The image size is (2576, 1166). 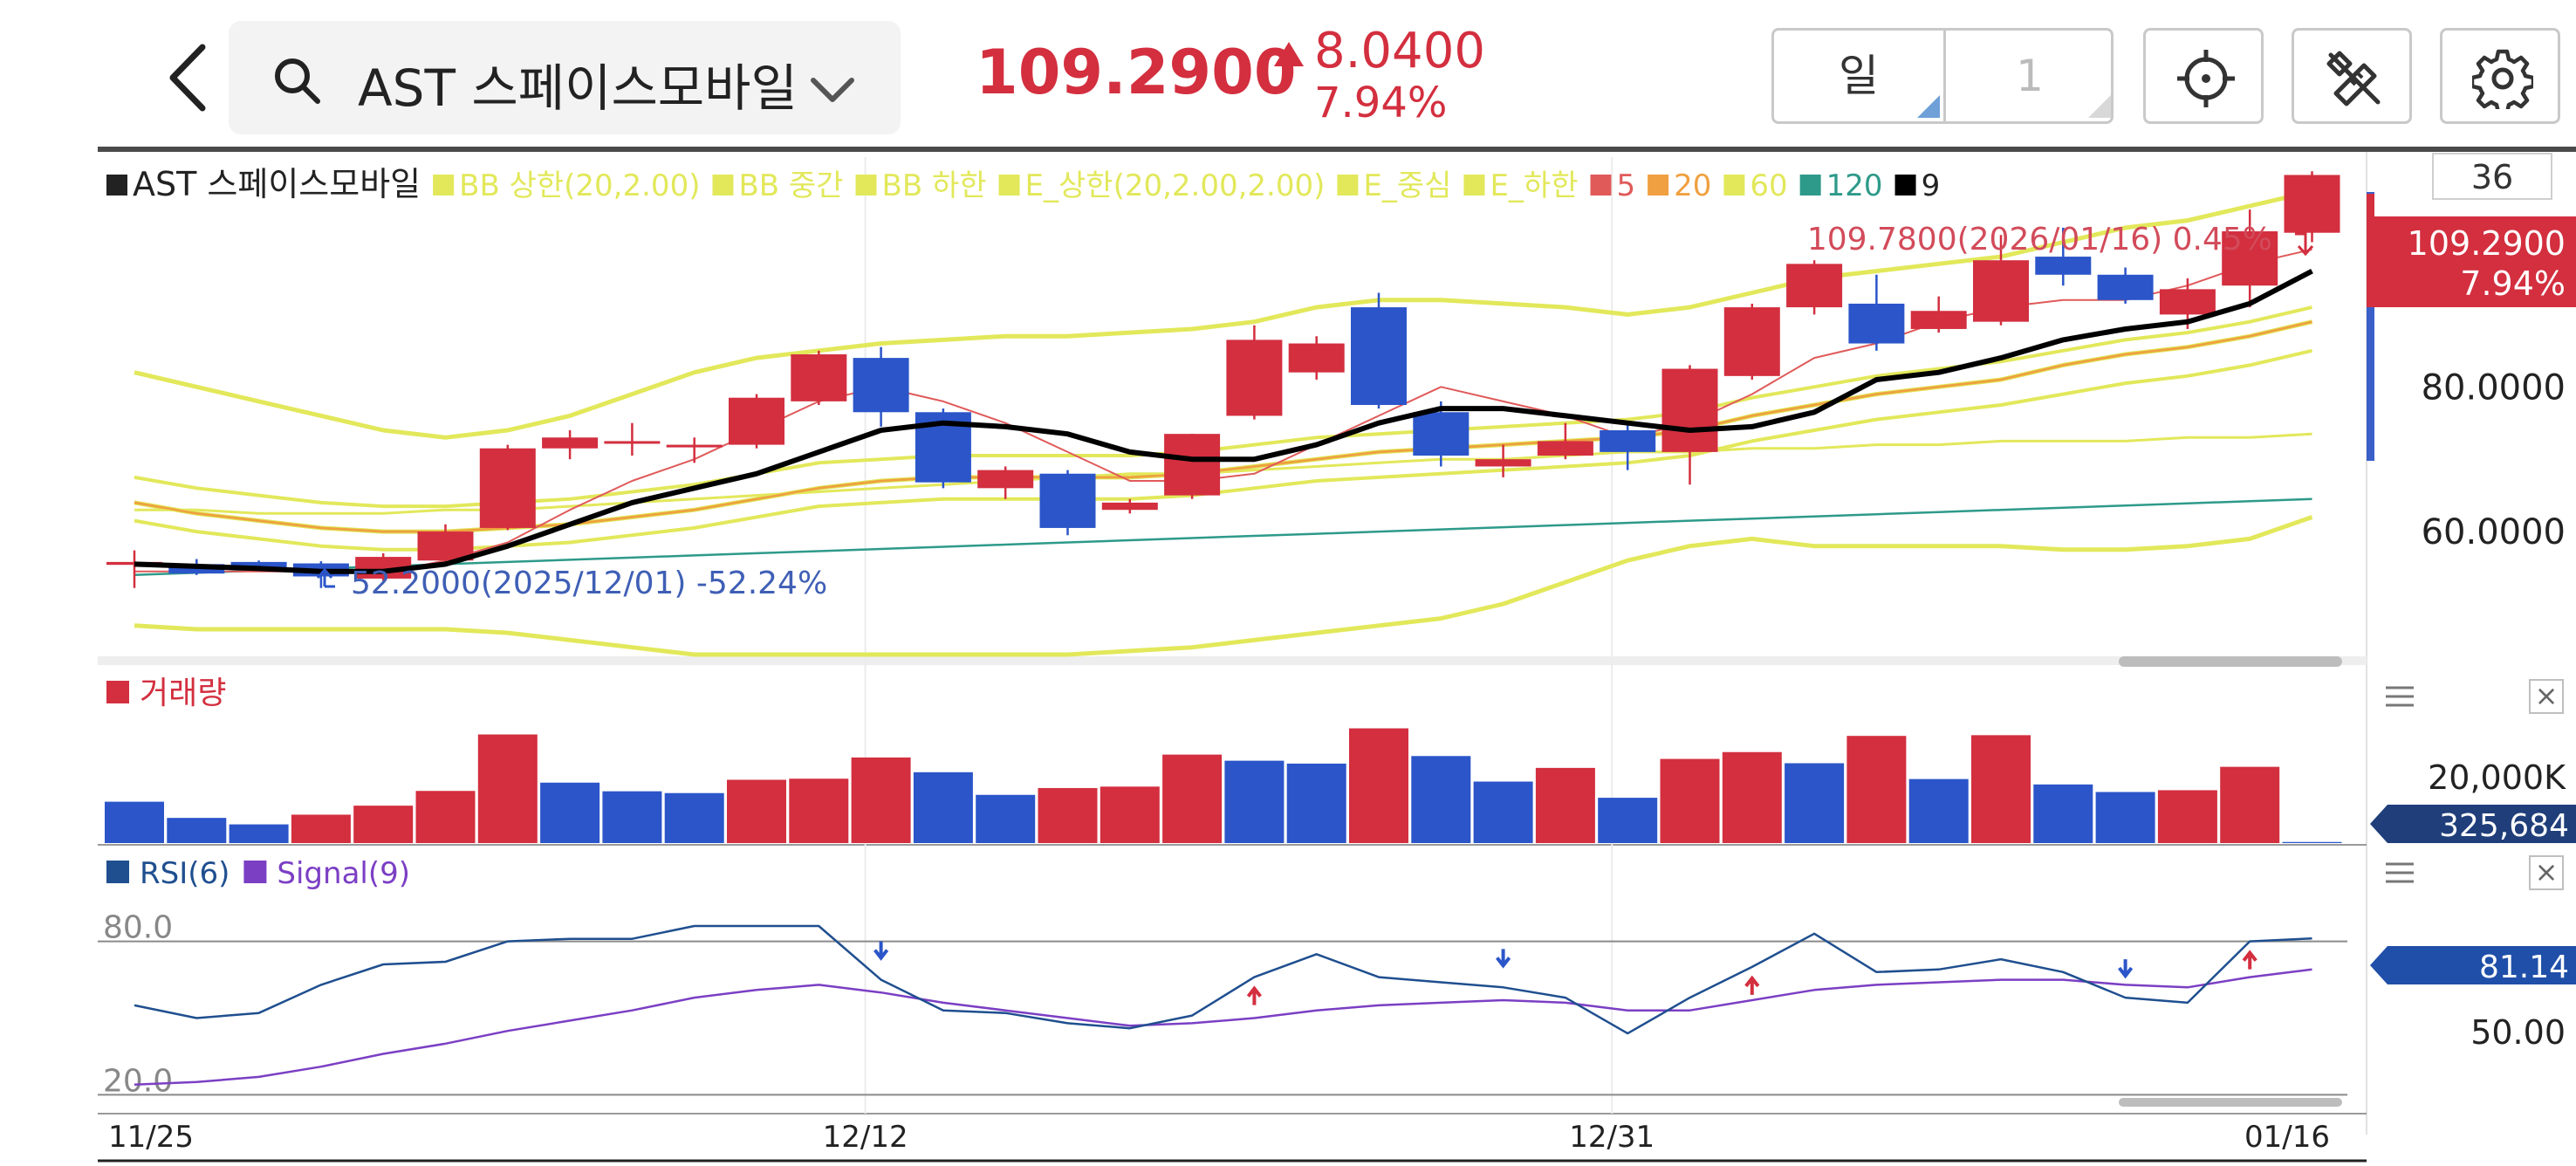 What do you see at coordinates (1945, 76) in the screenshot?
I see `divider` at bounding box center [1945, 76].